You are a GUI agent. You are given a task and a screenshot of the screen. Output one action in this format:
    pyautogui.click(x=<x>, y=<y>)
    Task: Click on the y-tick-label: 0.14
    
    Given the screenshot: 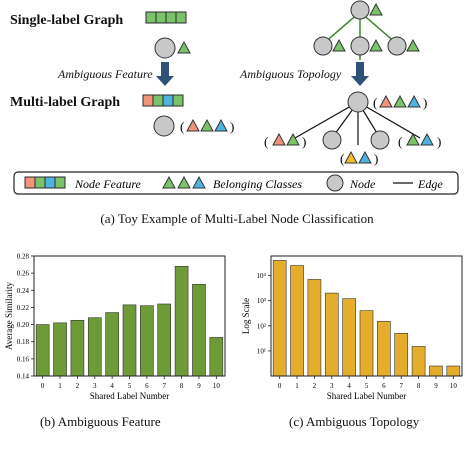 What is the action you would take?
    pyautogui.click(x=23, y=377)
    